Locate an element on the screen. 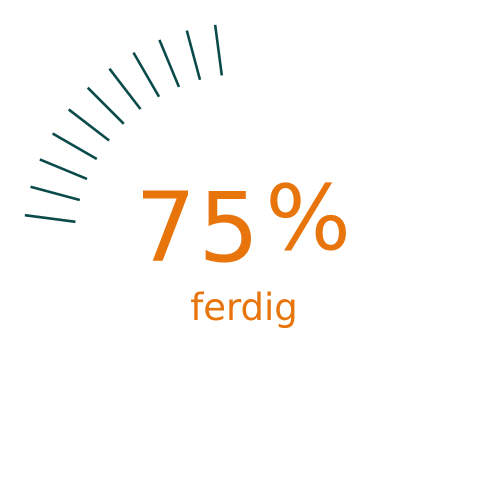 This screenshot has height=488, width=488. percent-sign: % is located at coordinates (309, 218).